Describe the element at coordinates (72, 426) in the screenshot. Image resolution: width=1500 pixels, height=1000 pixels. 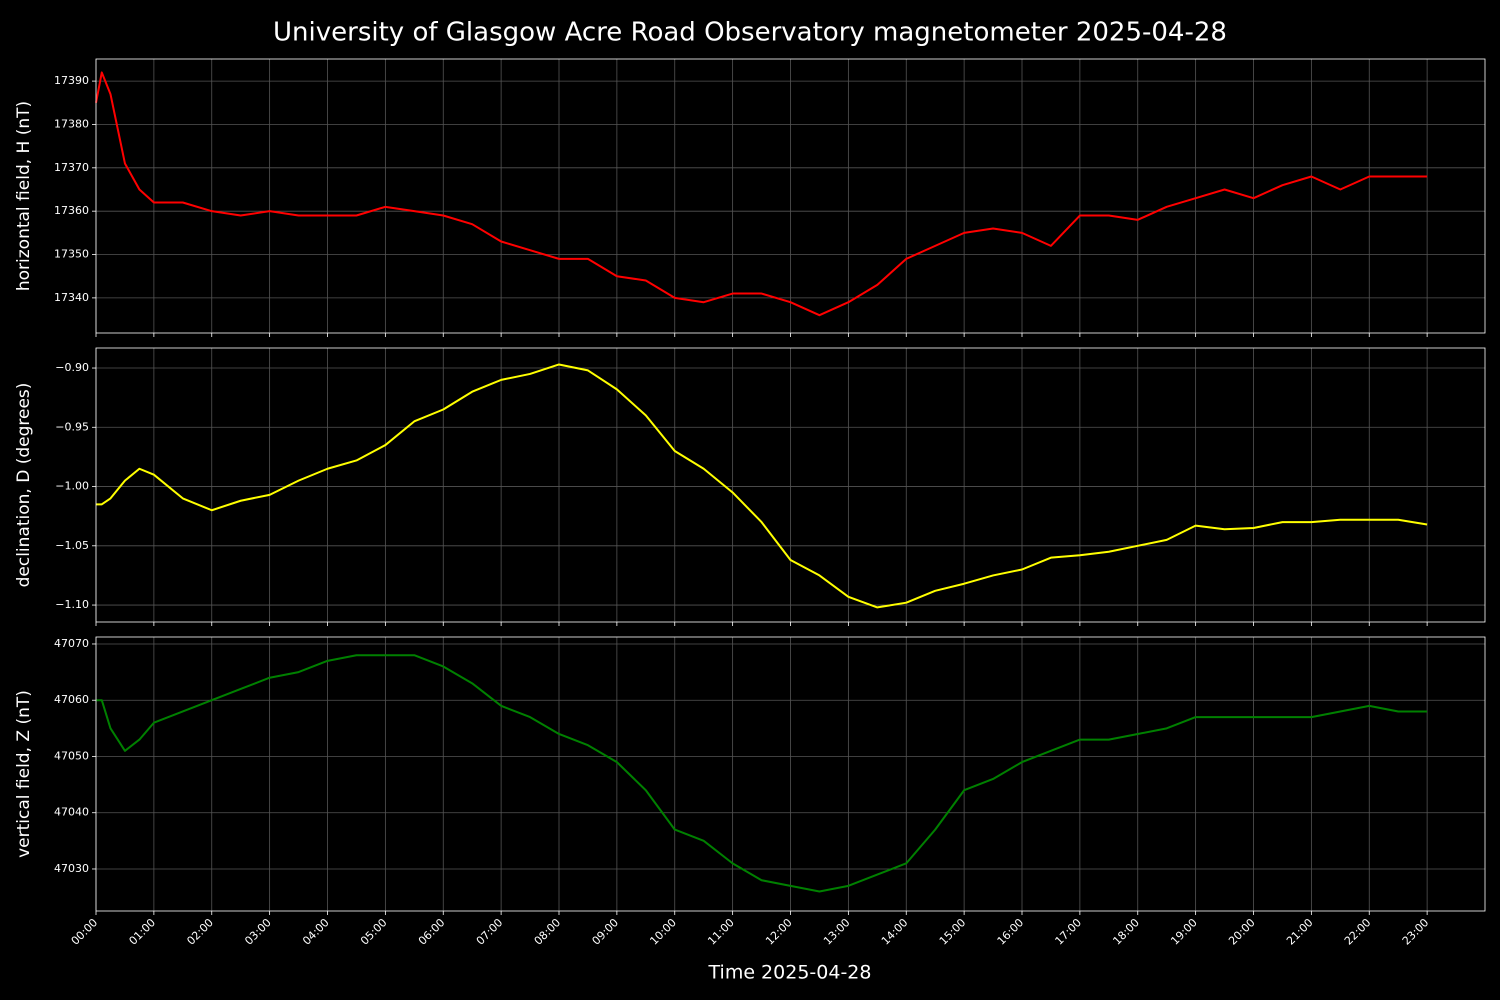
I see `y-tick-label: −0.95` at that location.